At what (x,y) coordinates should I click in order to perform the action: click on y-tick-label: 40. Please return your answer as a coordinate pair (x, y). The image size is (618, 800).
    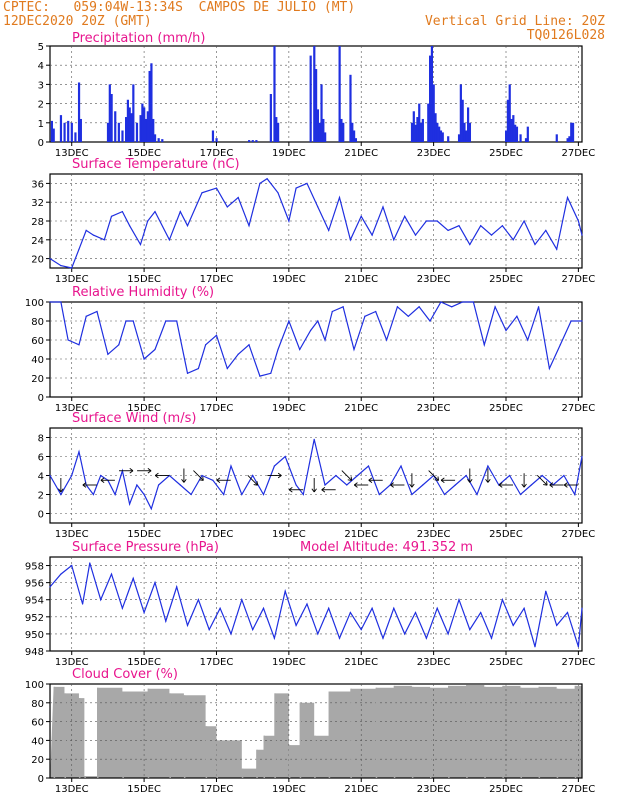
    Looking at the image, I should click on (37, 741).